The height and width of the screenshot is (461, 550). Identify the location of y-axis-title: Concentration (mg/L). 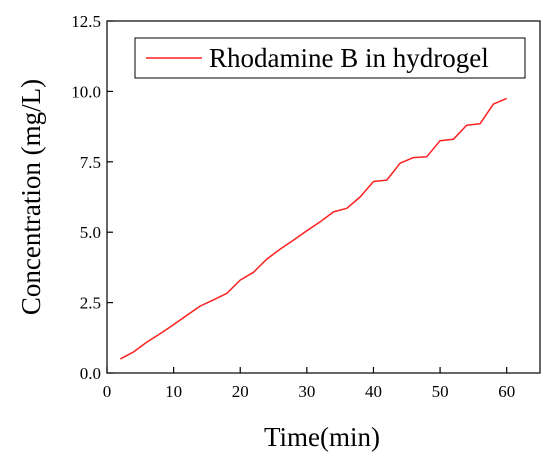
(31, 197).